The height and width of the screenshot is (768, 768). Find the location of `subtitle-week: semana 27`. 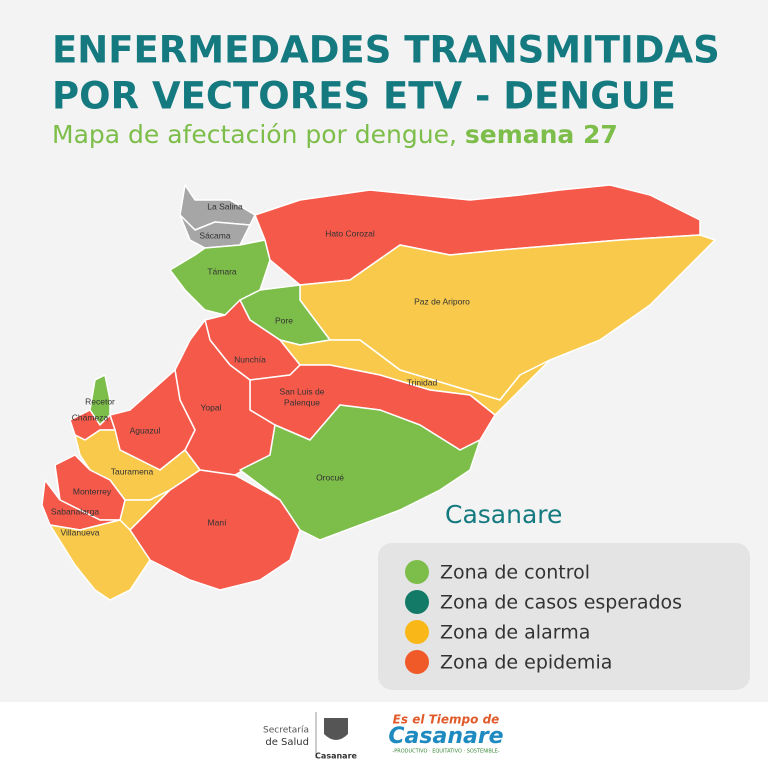

subtitle-week: semana 27 is located at coordinates (541, 134).